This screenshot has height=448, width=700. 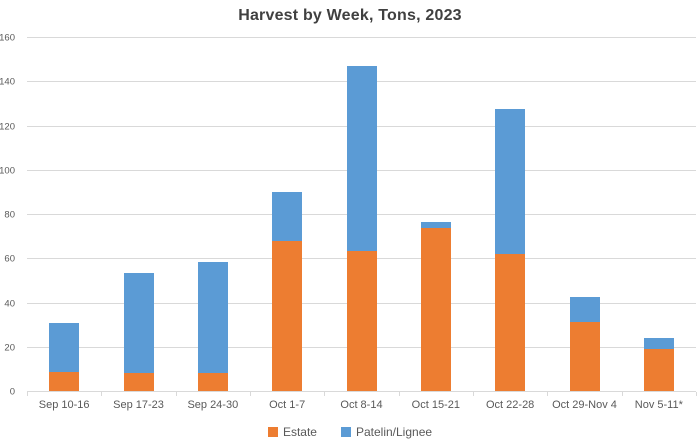 What do you see at coordinates (658, 405) in the screenshot?
I see `x-tick-label: Nov 5-11*` at bounding box center [658, 405].